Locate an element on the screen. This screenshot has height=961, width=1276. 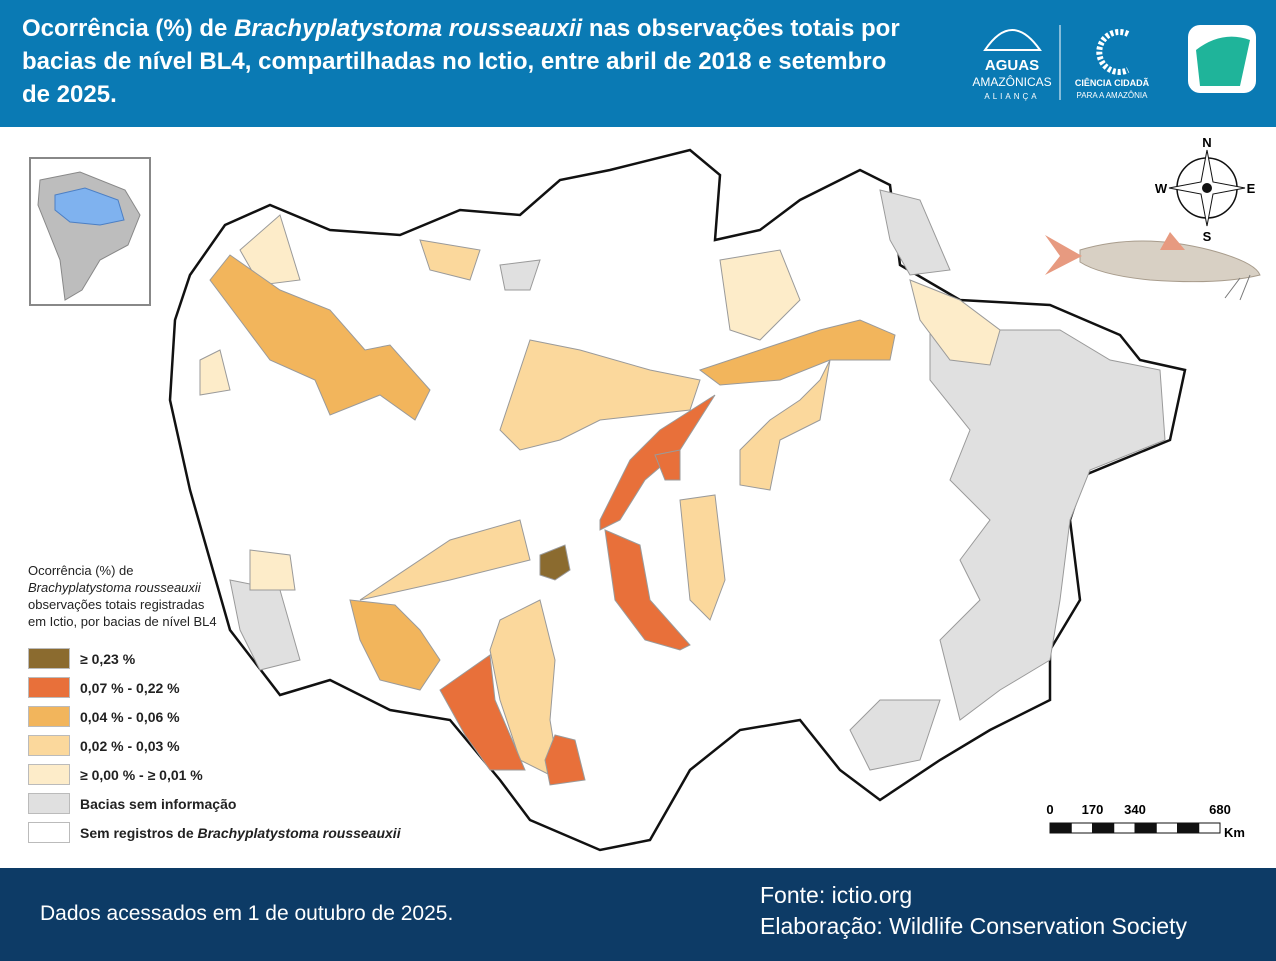
legend-row: Bacias sem informação is located at coordinates (214, 803).